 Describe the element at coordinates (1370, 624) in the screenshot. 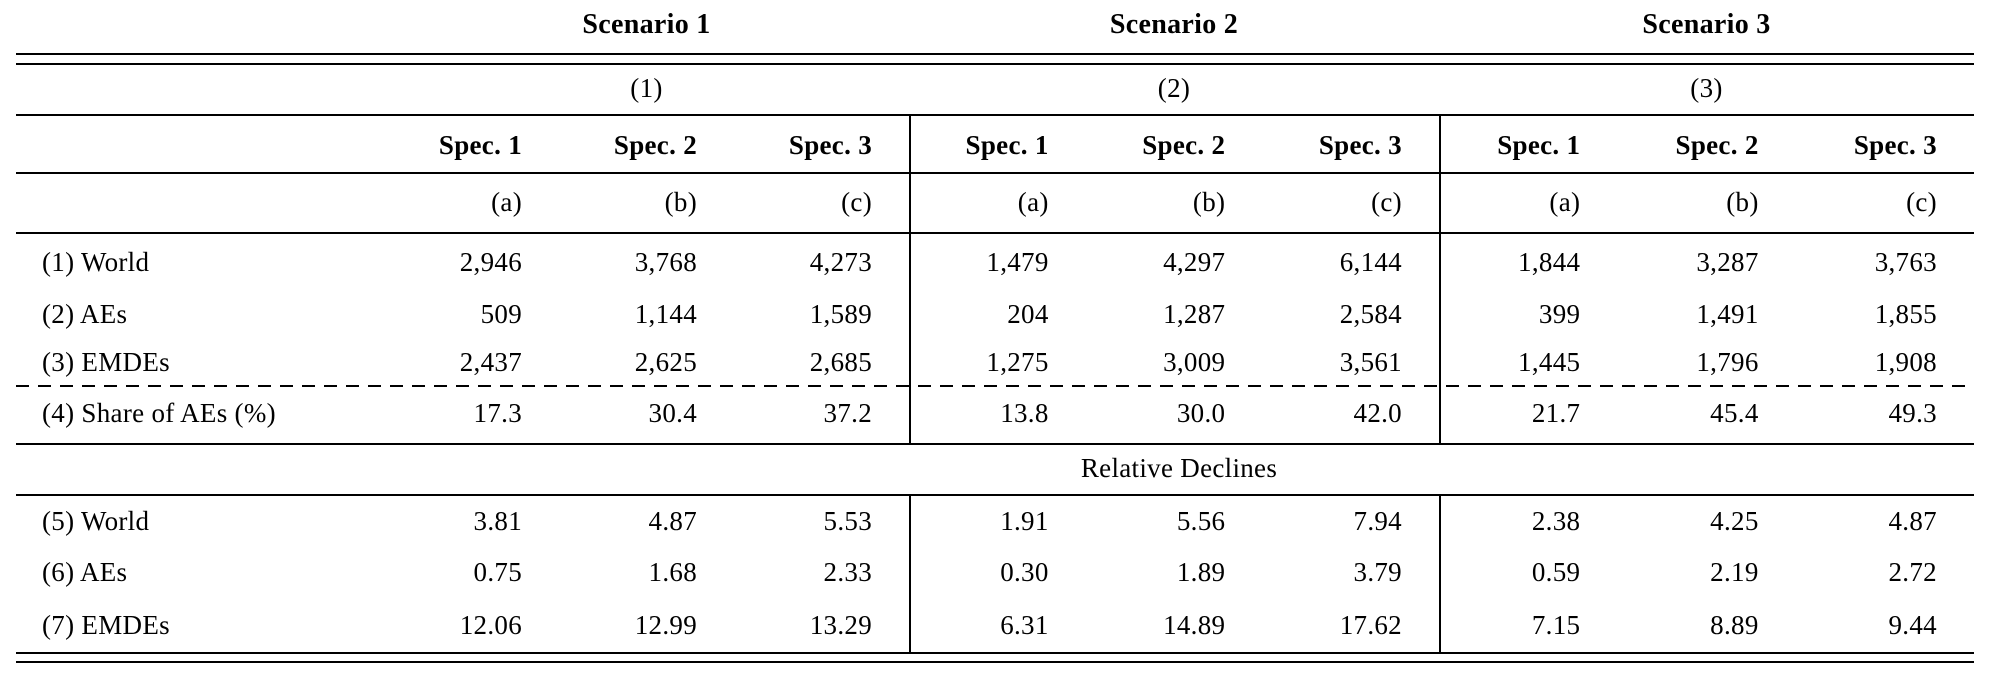

I see `data-cell: 17.62` at that location.